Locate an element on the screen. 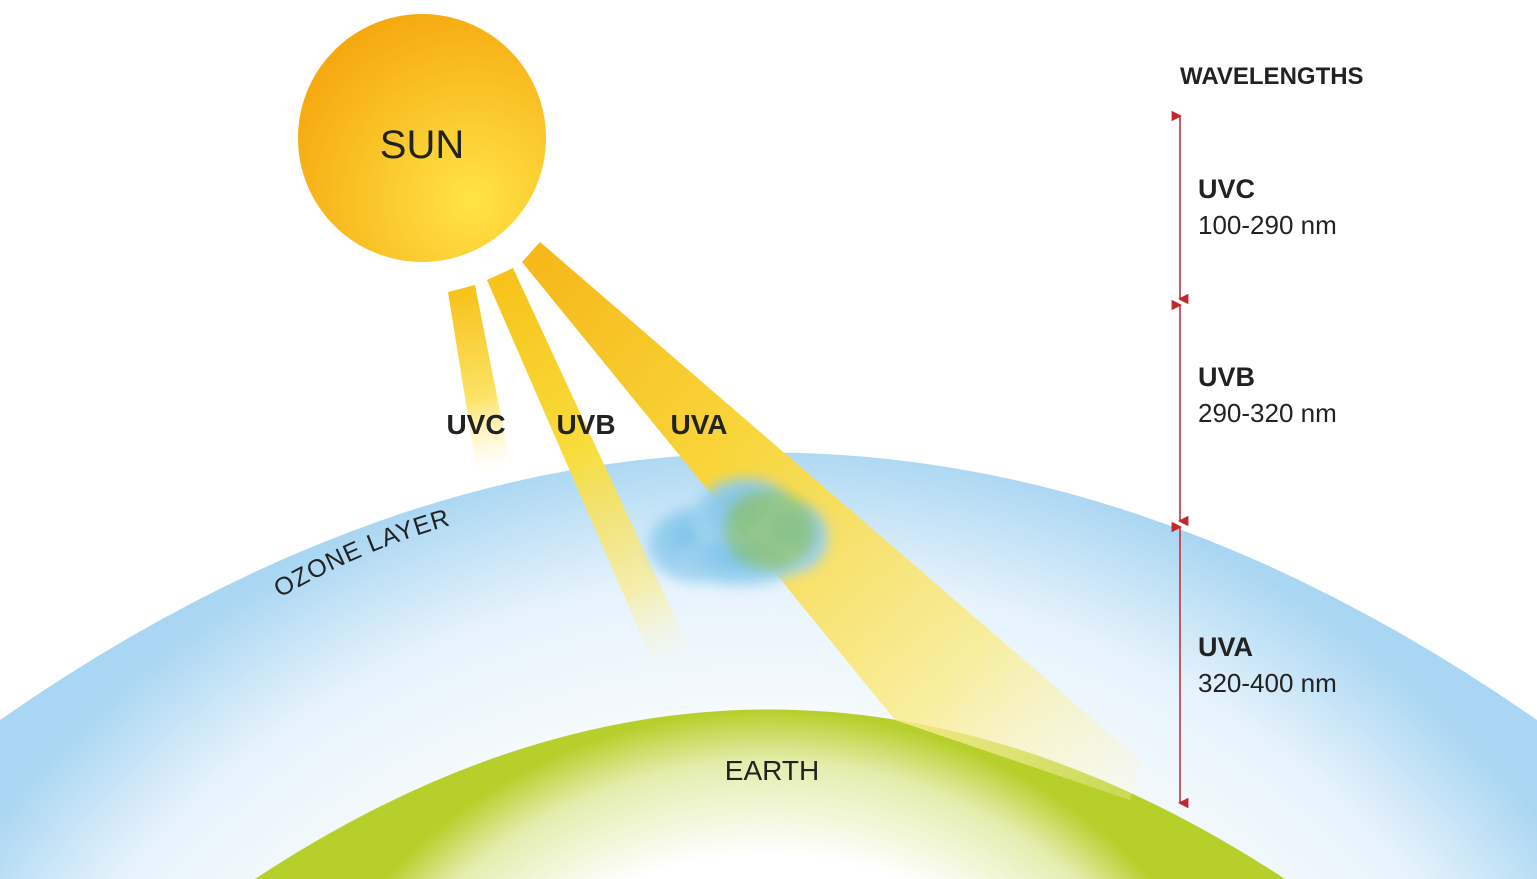  wavelengths-title: WAVELENGTHS is located at coordinates (1272, 76).